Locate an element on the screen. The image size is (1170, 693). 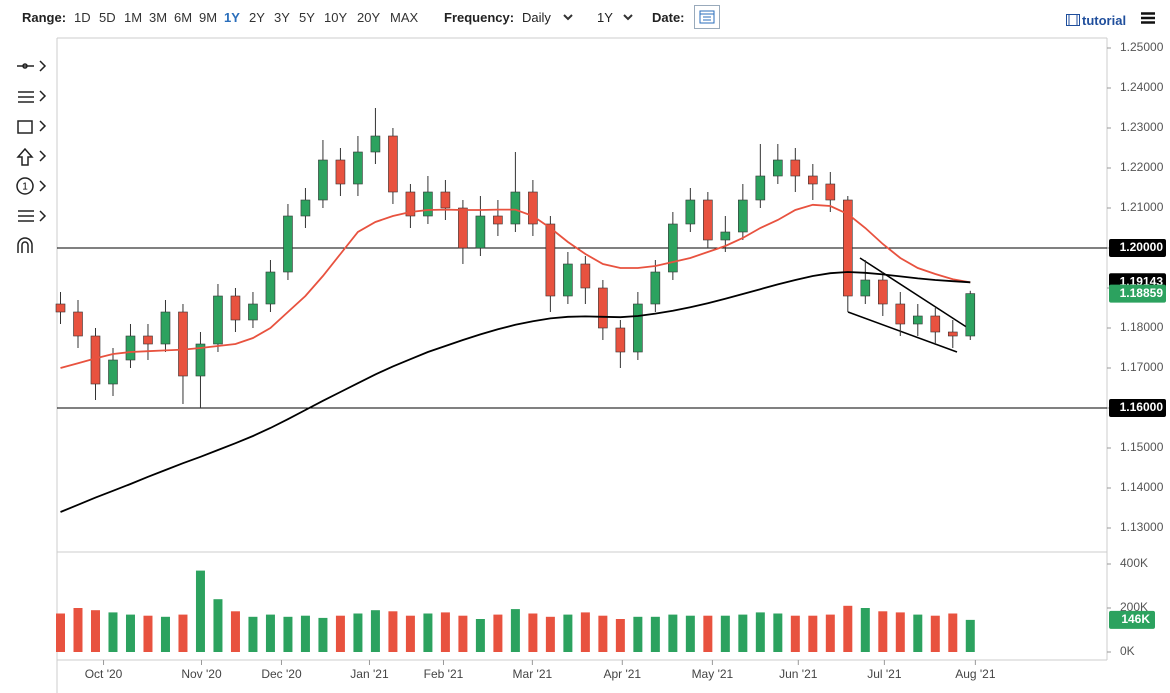
tool-note is located at coordinates (25, 186).